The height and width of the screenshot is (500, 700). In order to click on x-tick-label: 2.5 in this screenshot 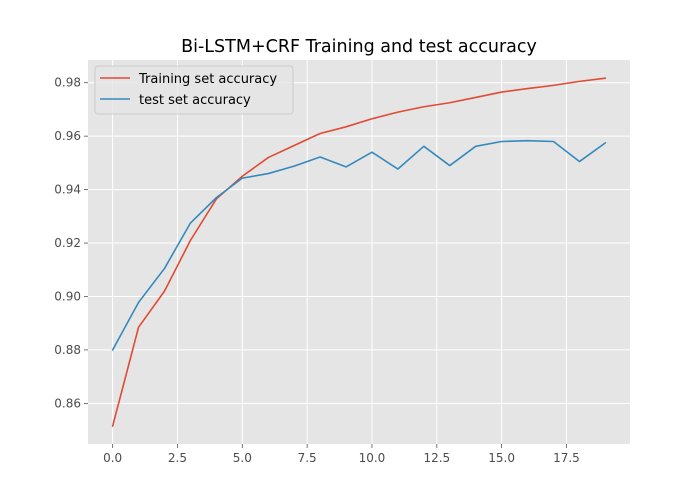, I will do `click(177, 458)`.